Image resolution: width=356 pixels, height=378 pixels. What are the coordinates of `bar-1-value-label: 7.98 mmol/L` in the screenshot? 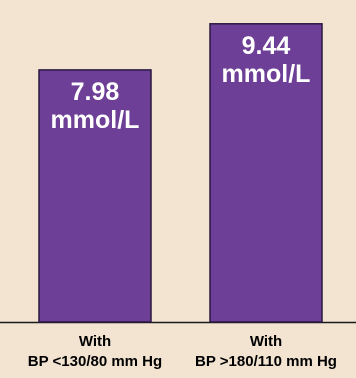 It's located at (95, 106).